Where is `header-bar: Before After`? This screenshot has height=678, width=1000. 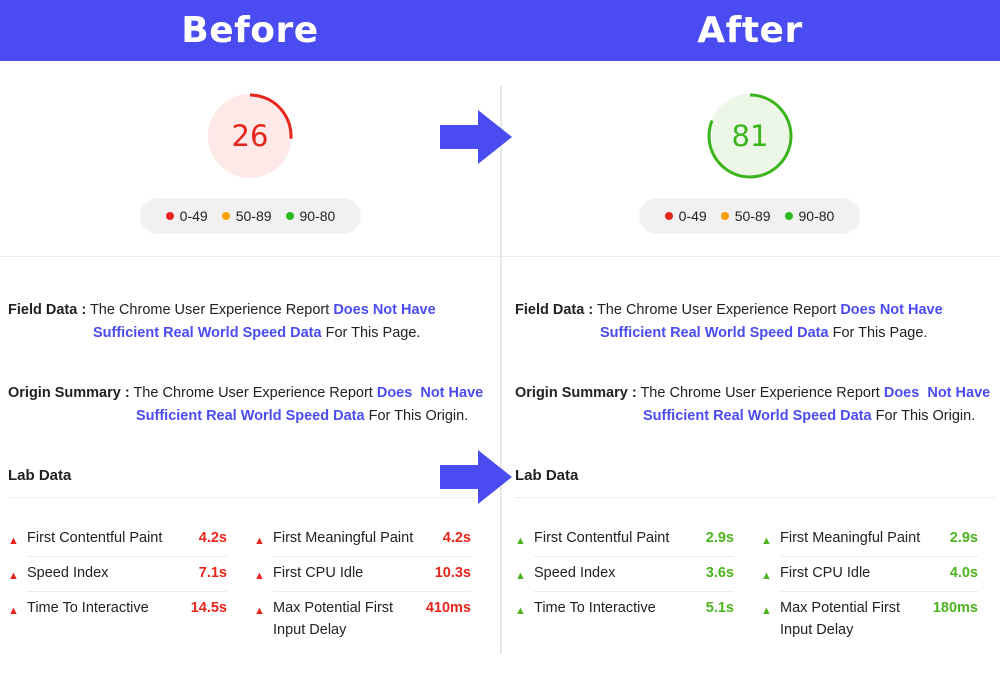 header-bar: Before After is located at coordinates (500, 30).